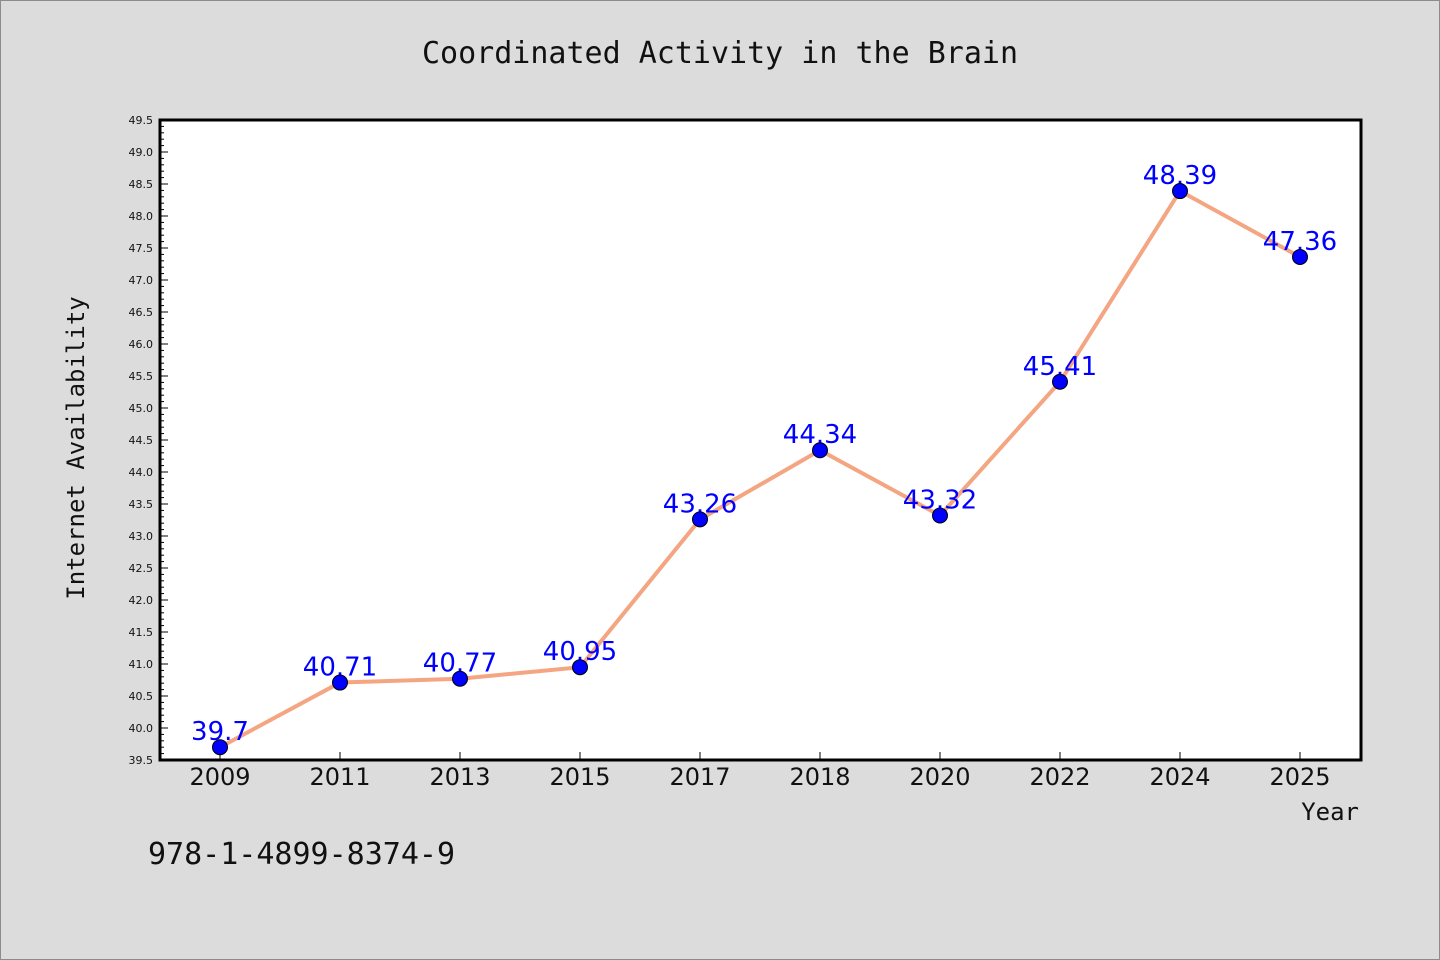 The image size is (1440, 960). I want to click on y-tick-label: 39.5, so click(141, 760).